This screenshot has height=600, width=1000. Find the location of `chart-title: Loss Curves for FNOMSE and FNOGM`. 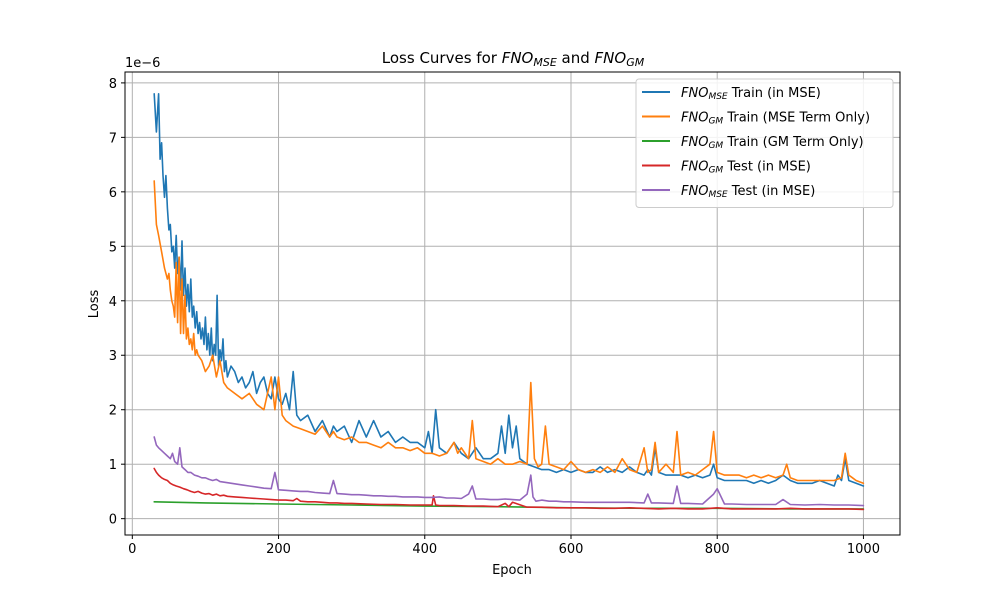

chart-title: Loss Curves for FNOMSE and FNOGM is located at coordinates (513, 59).